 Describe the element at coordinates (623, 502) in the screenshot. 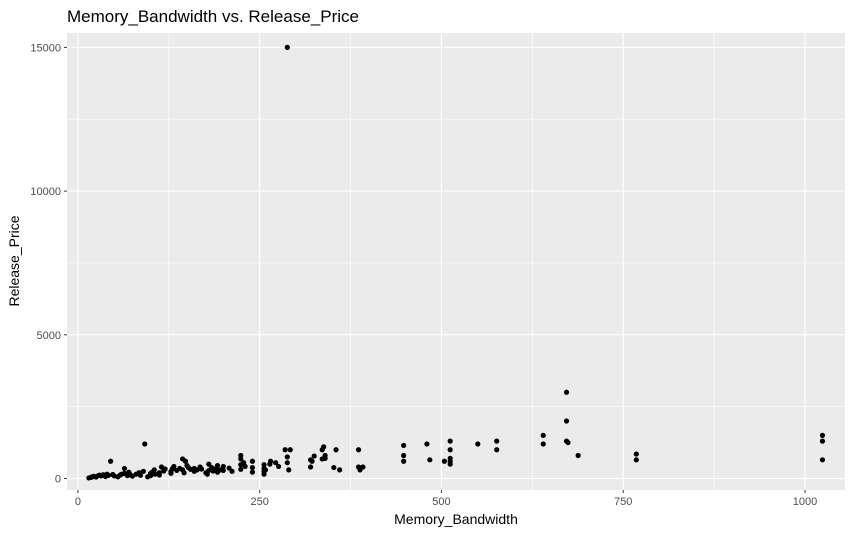

I see `x-tick-label: 750` at that location.